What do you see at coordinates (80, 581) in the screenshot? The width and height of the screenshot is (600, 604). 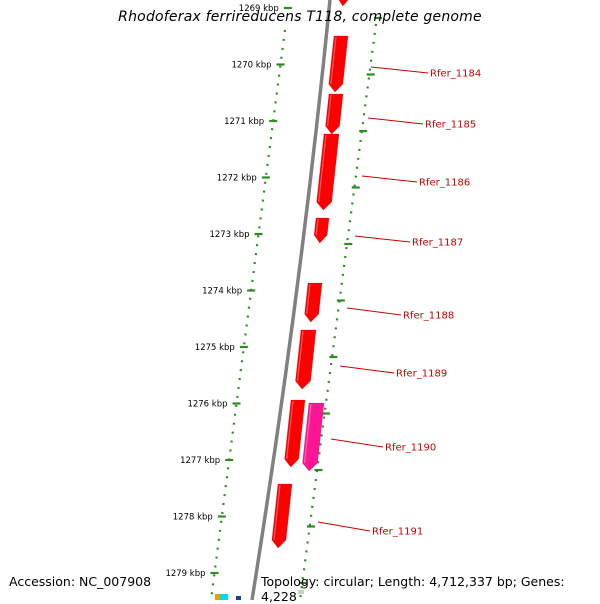 I see `accession-text: Accession: NC_007908` at bounding box center [80, 581].